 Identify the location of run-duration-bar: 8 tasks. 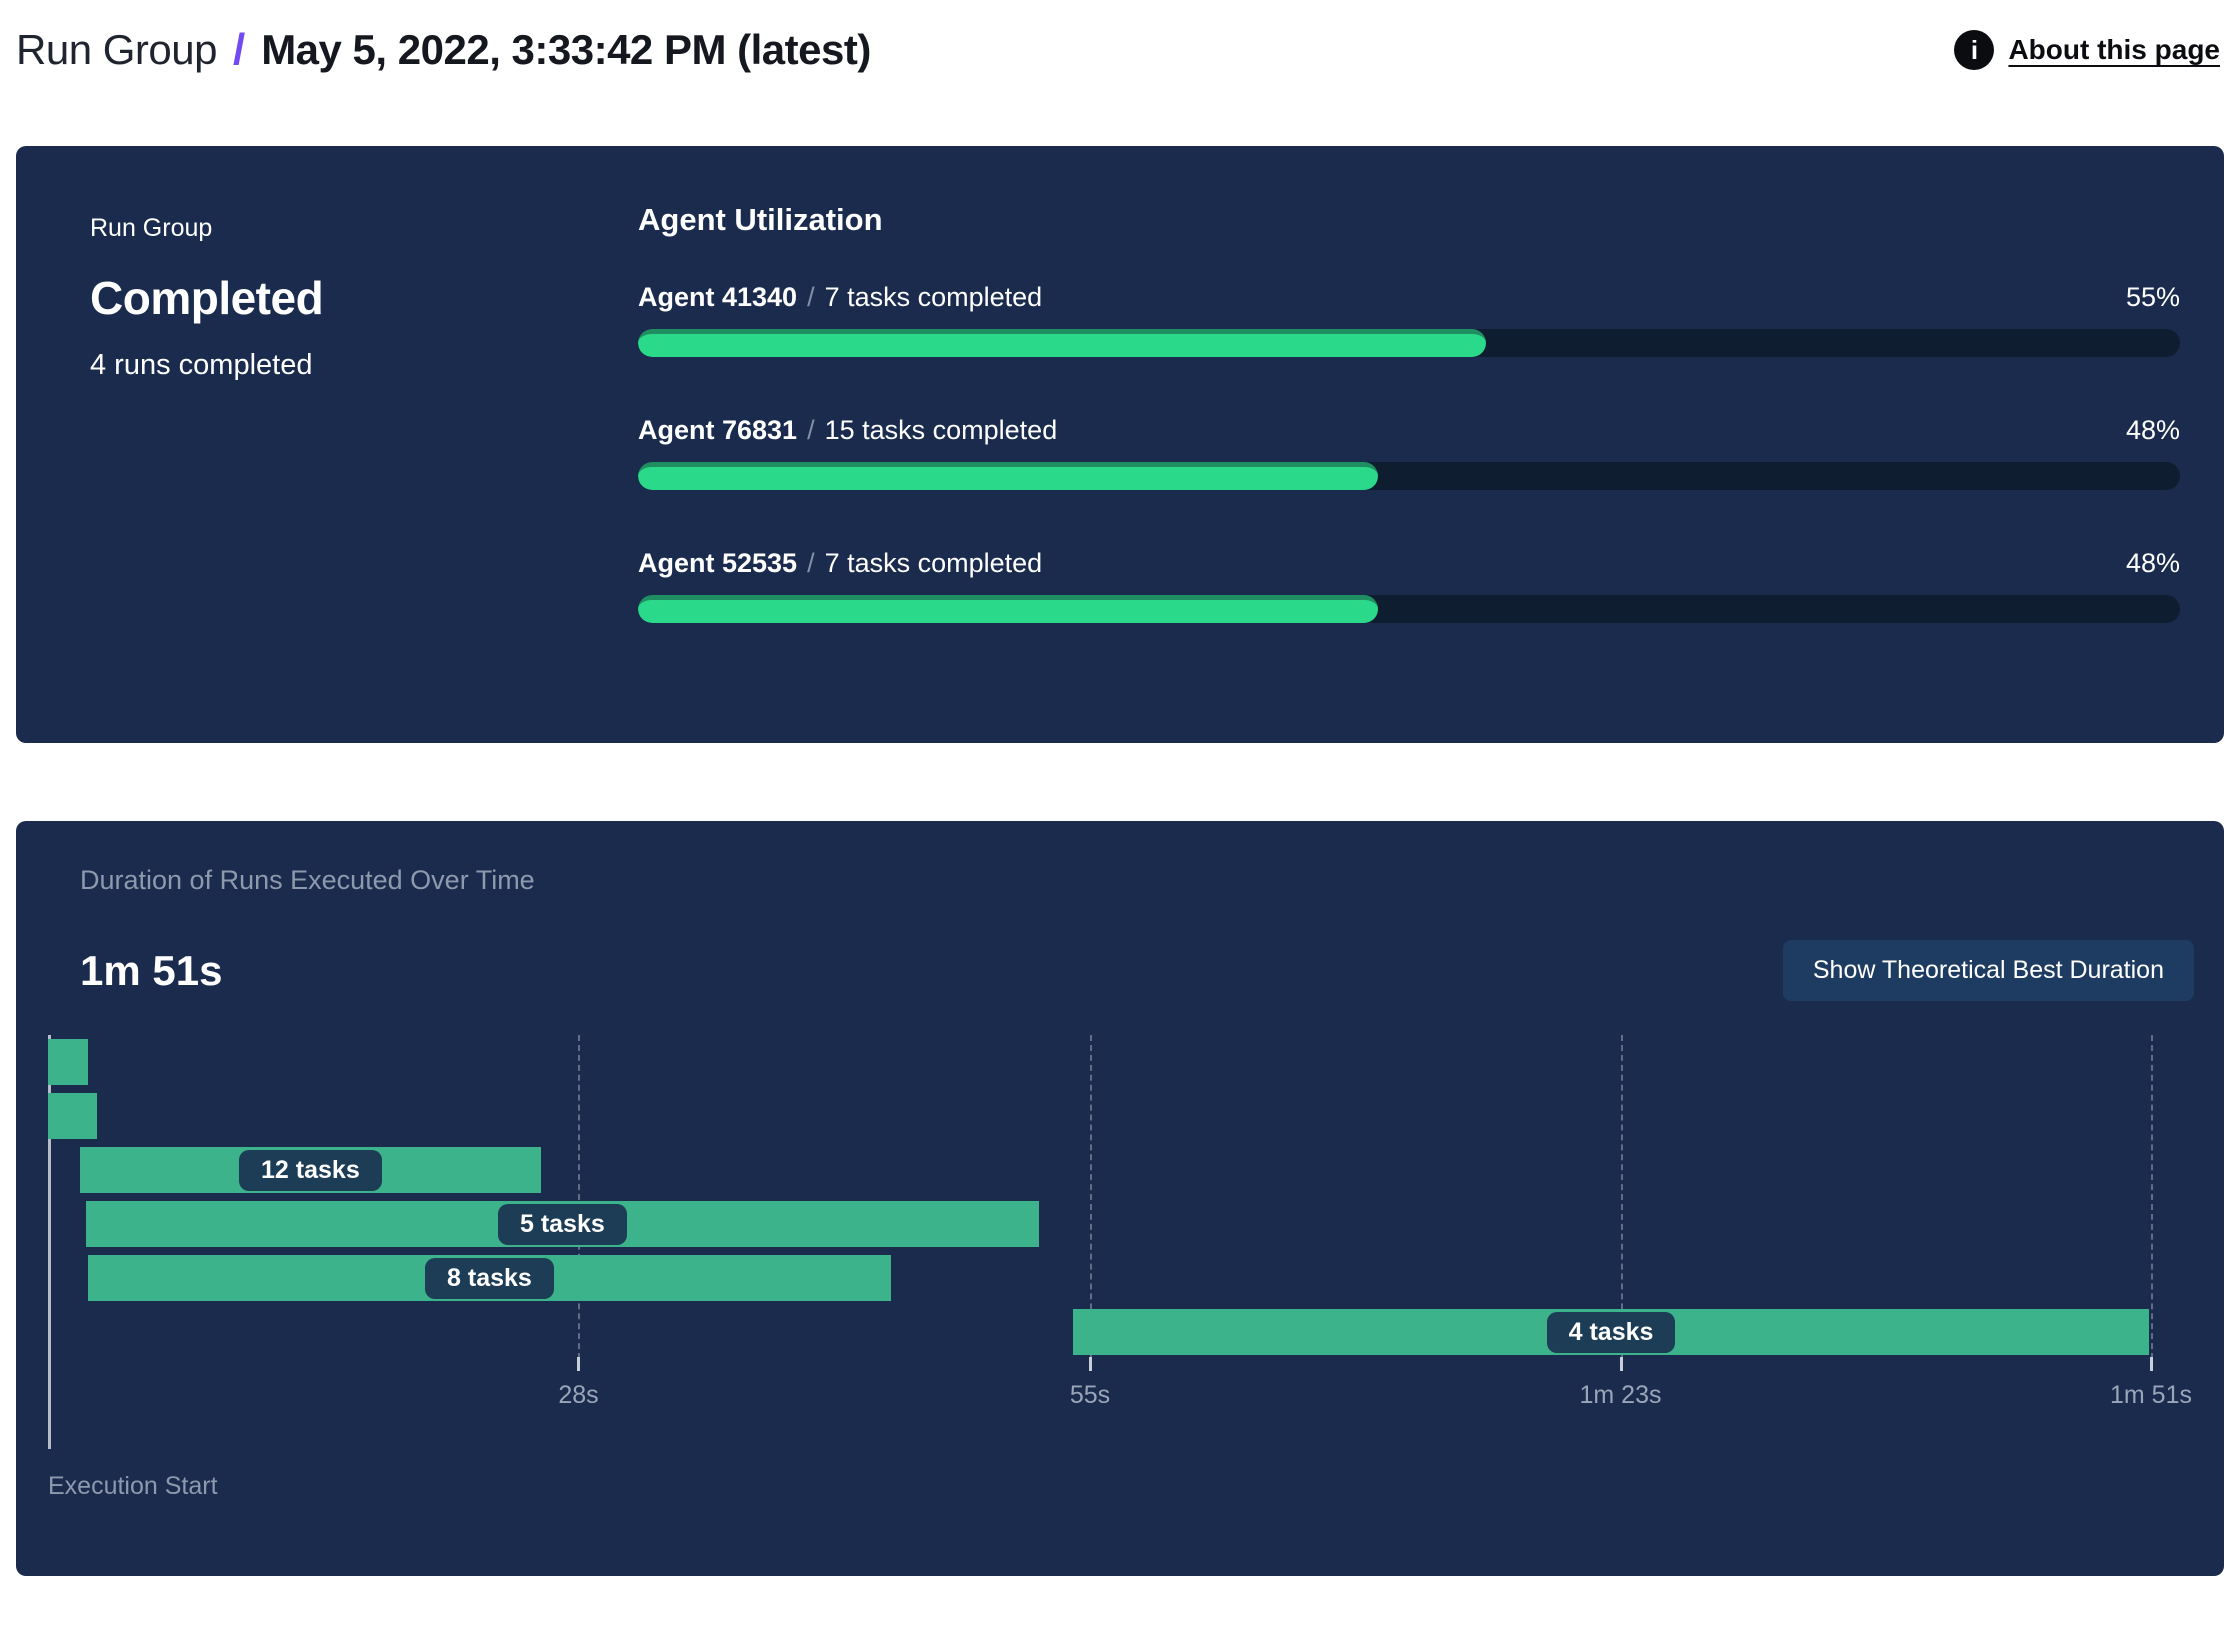
(489, 1278).